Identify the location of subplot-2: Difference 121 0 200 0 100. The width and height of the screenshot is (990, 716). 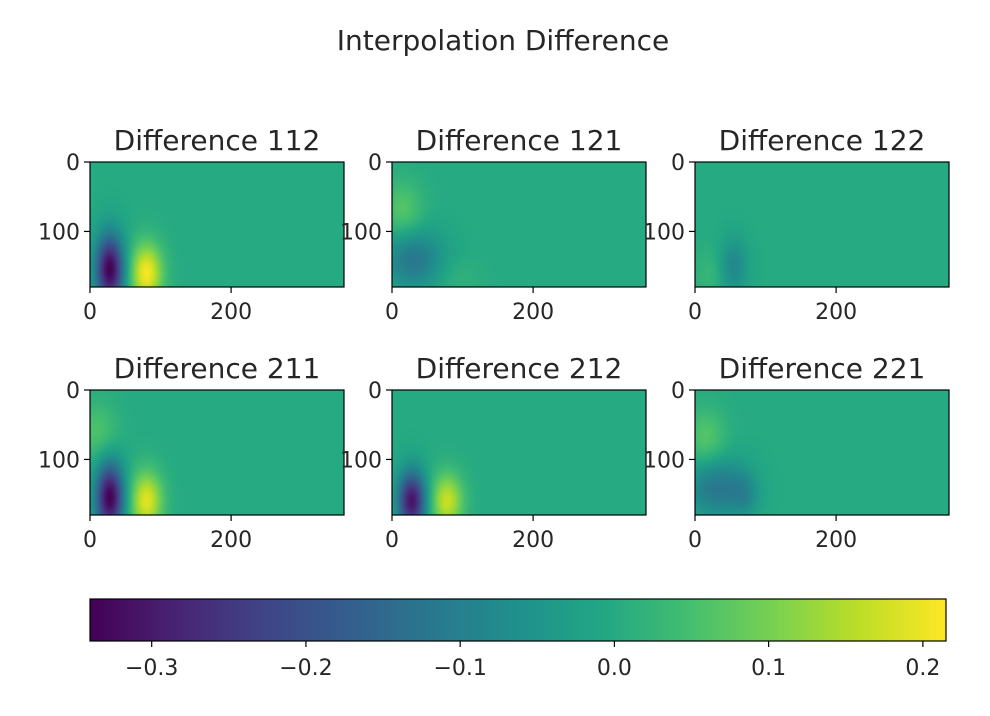
(493, 224).